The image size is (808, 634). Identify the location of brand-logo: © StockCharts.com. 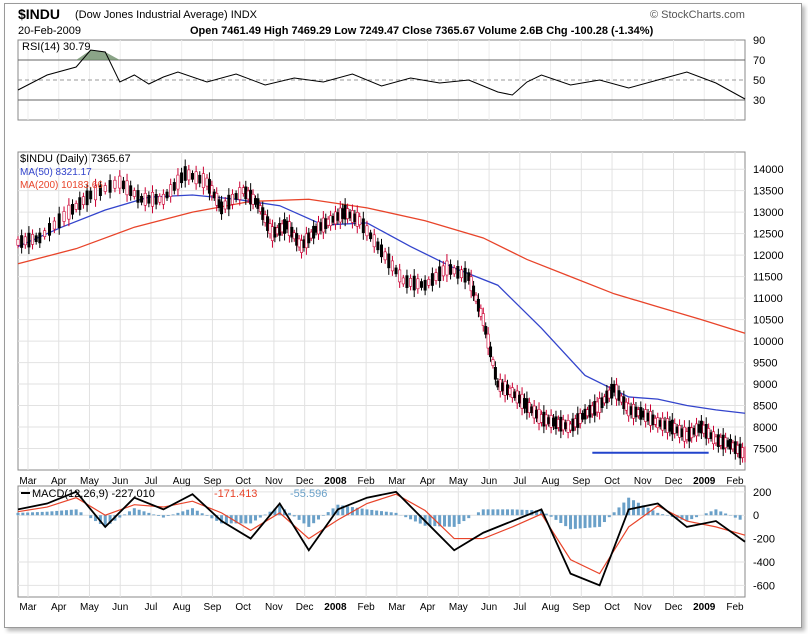
(697, 15).